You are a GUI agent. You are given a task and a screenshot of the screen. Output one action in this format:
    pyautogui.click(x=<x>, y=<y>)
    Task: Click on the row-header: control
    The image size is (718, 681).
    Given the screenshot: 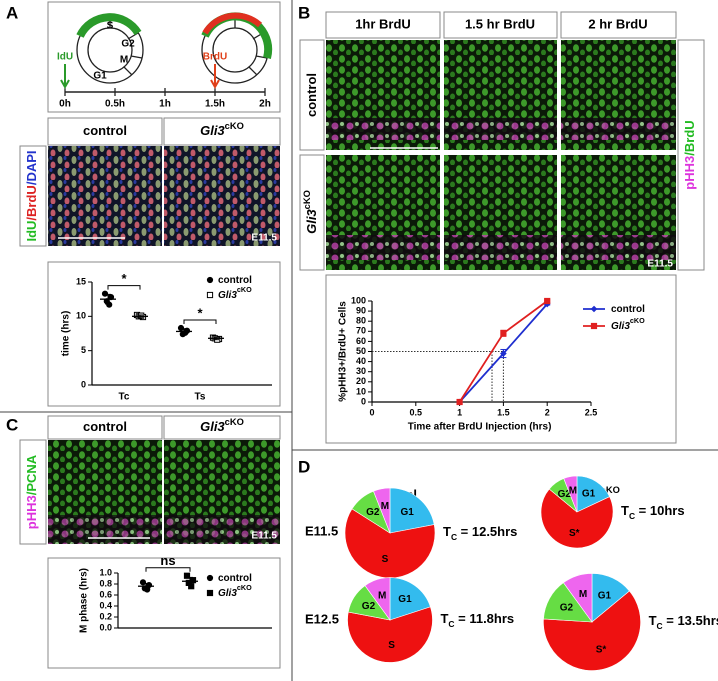 What is the action you would take?
    pyautogui.click(x=311, y=95)
    